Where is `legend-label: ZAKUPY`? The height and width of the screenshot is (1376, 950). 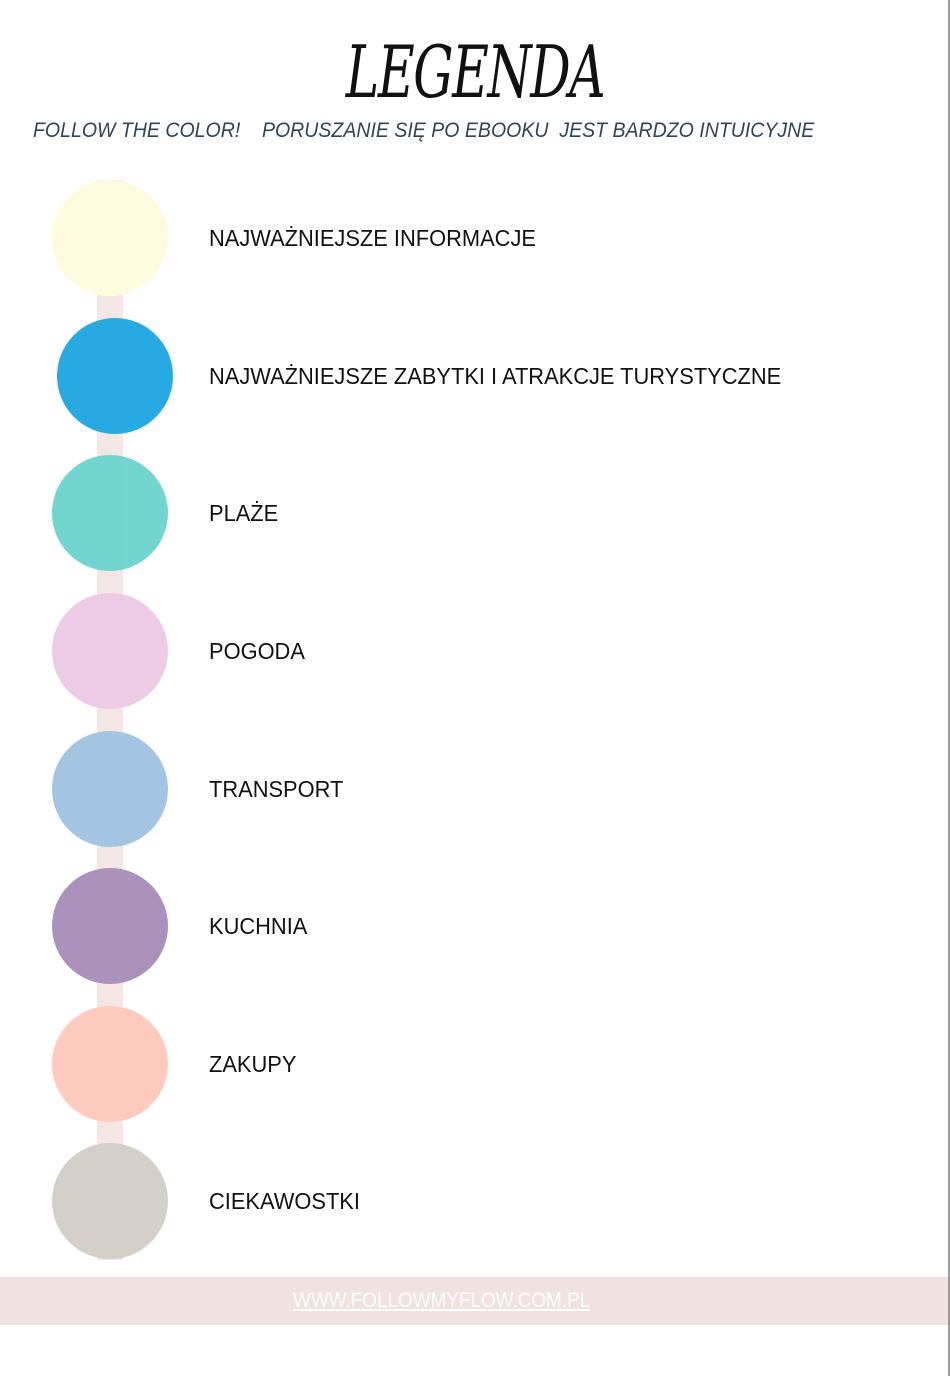 legend-label: ZAKUPY is located at coordinates (253, 1064).